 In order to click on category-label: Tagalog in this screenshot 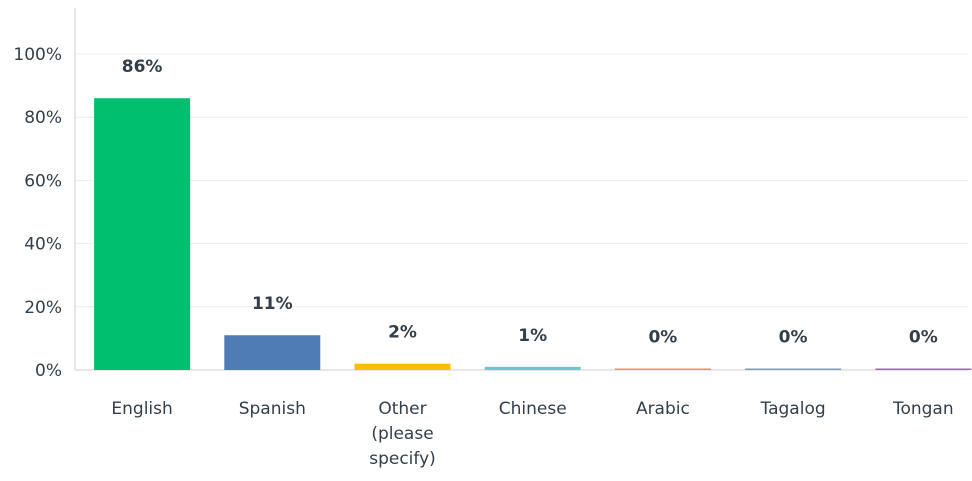, I will do `click(793, 409)`.